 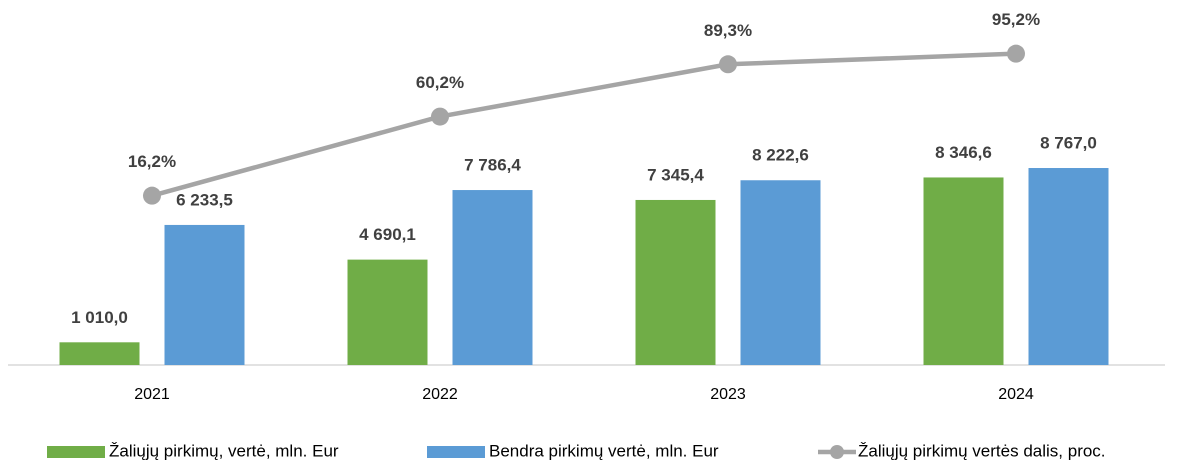 What do you see at coordinates (440, 394) in the screenshot?
I see `x-tick-label: 2022` at bounding box center [440, 394].